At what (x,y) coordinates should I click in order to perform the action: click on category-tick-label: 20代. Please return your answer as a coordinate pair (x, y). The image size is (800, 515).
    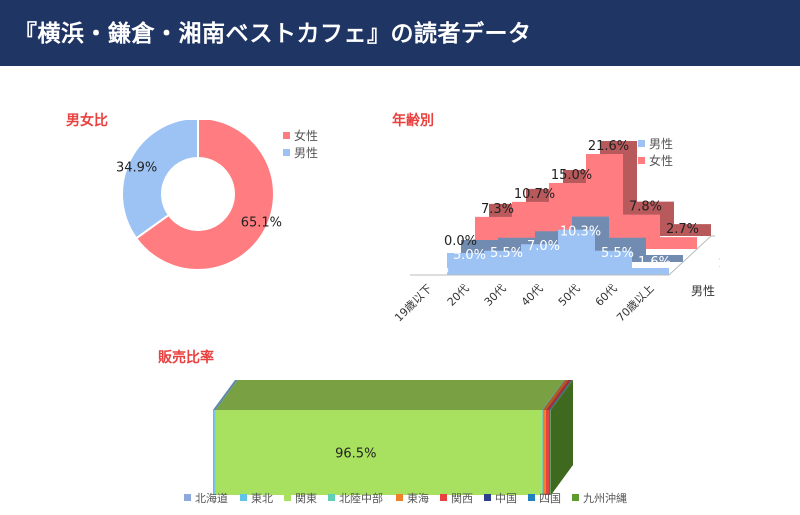
    Looking at the image, I should click on (458, 295).